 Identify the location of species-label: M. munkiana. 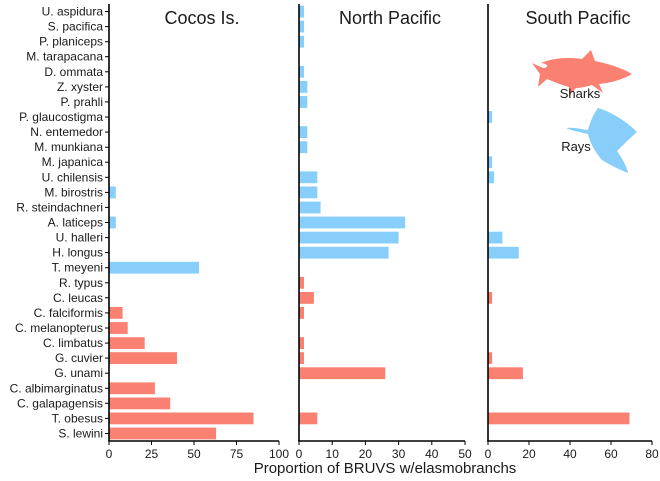
(68, 147).